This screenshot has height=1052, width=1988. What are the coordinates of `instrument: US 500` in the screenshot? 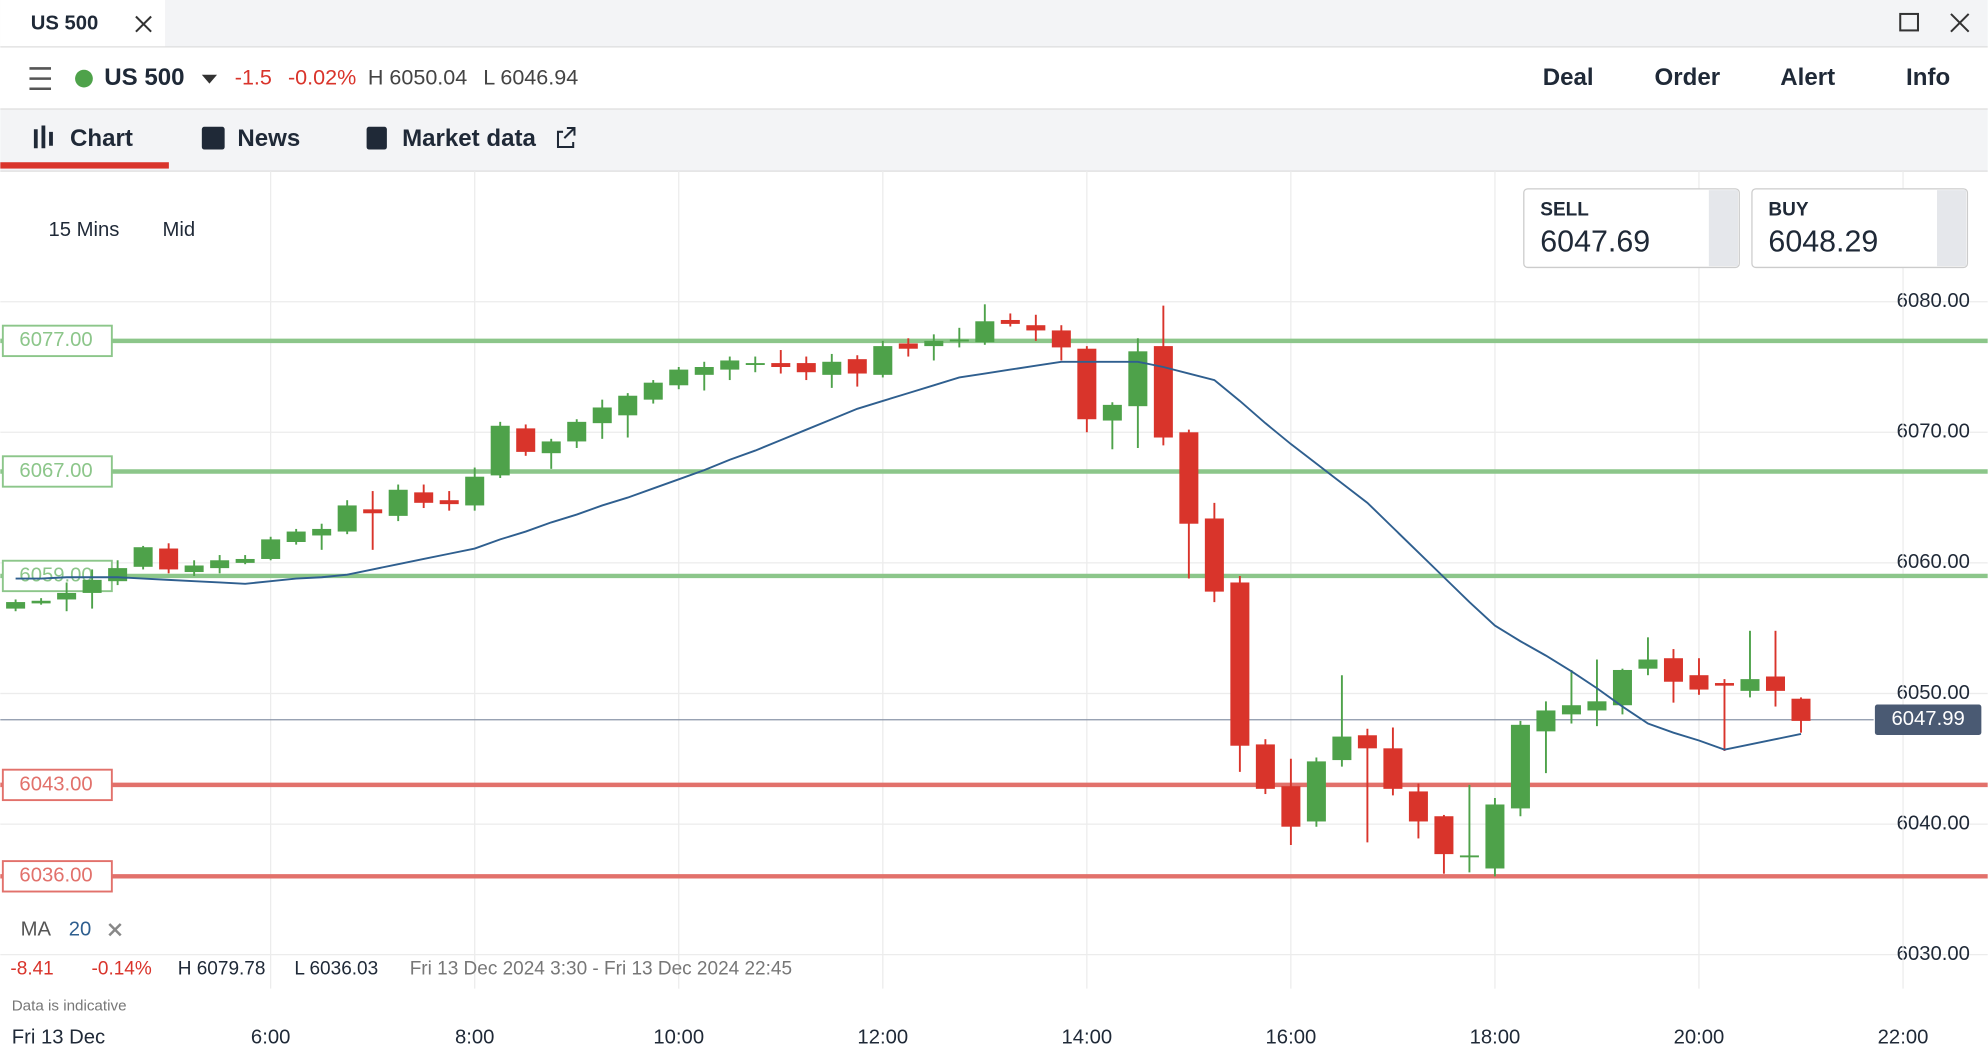 It's located at (144, 77).